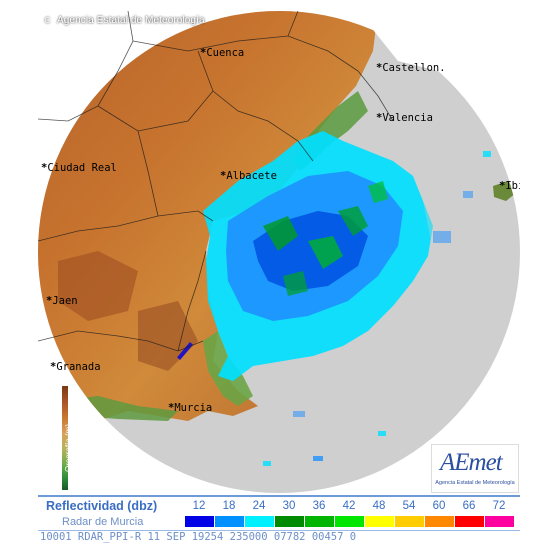 This screenshot has width=557, height=557. What do you see at coordinates (62, 301) in the screenshot?
I see `city-label-jaen: *Jaen` at bounding box center [62, 301].